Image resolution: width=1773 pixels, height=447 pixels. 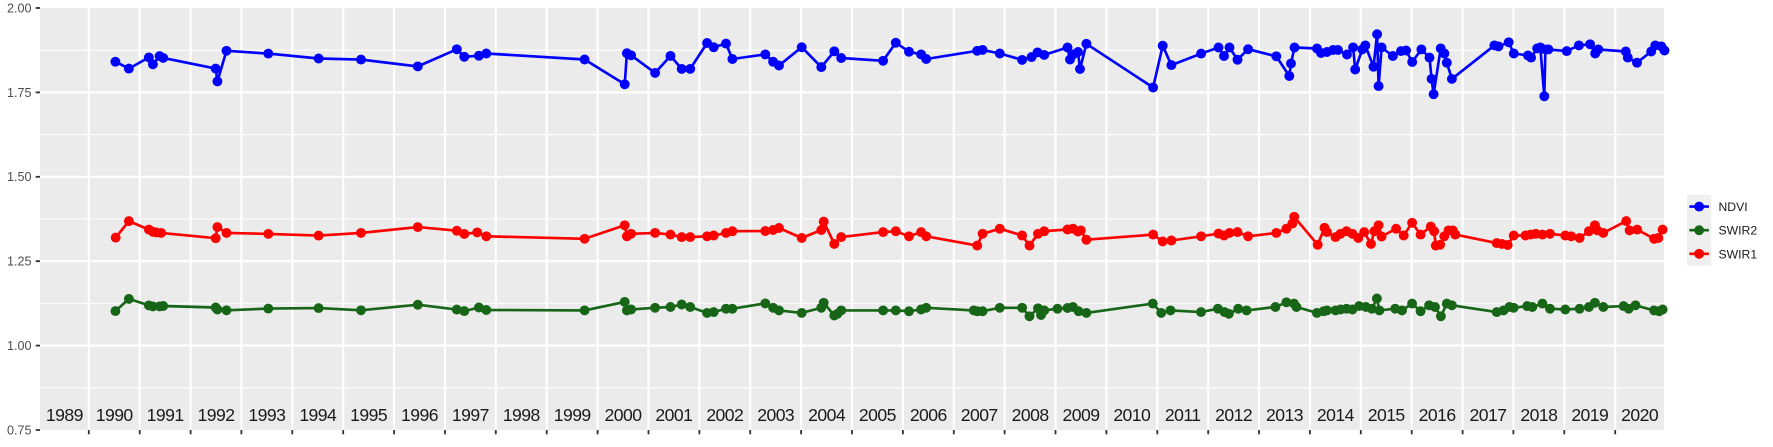 What do you see at coordinates (1031, 415) in the screenshot?
I see `svg-text: 2008` at bounding box center [1031, 415].